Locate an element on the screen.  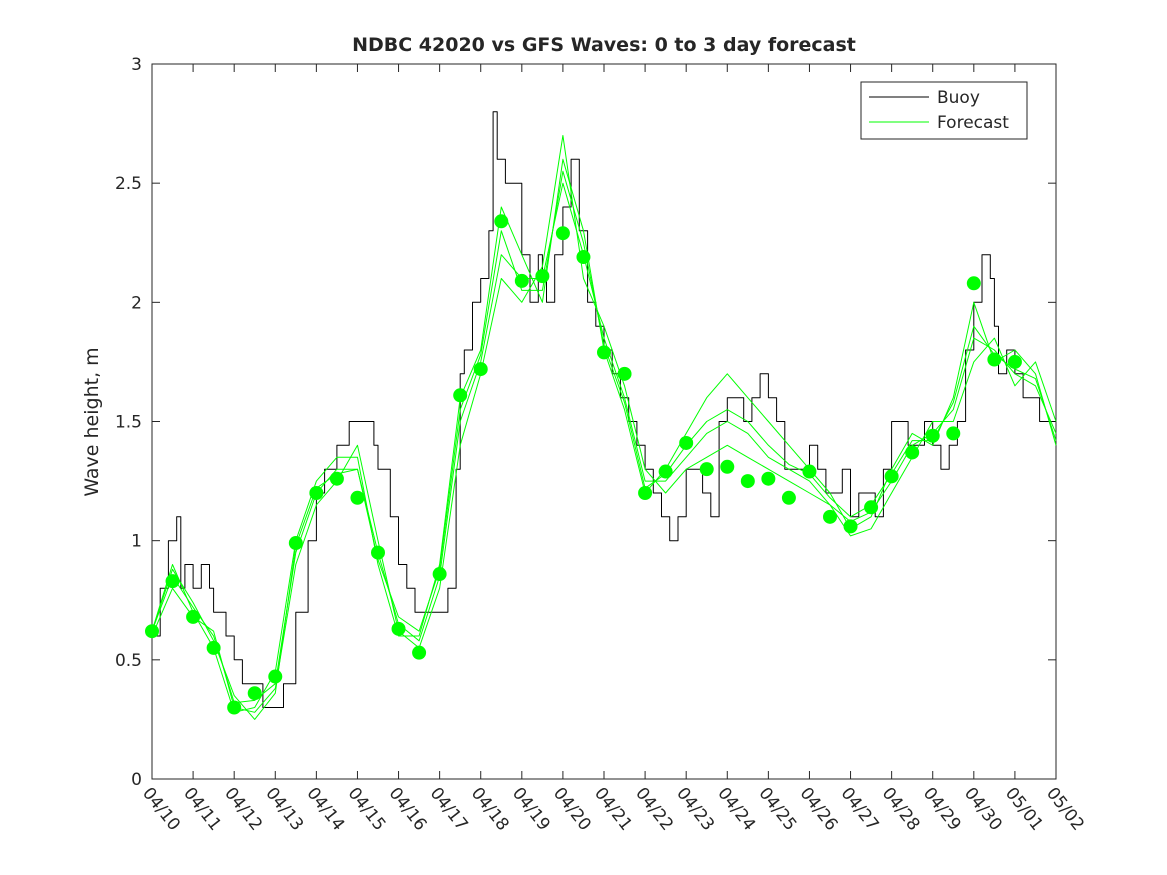
x-tick-label: 04/24 is located at coordinates (736, 809).